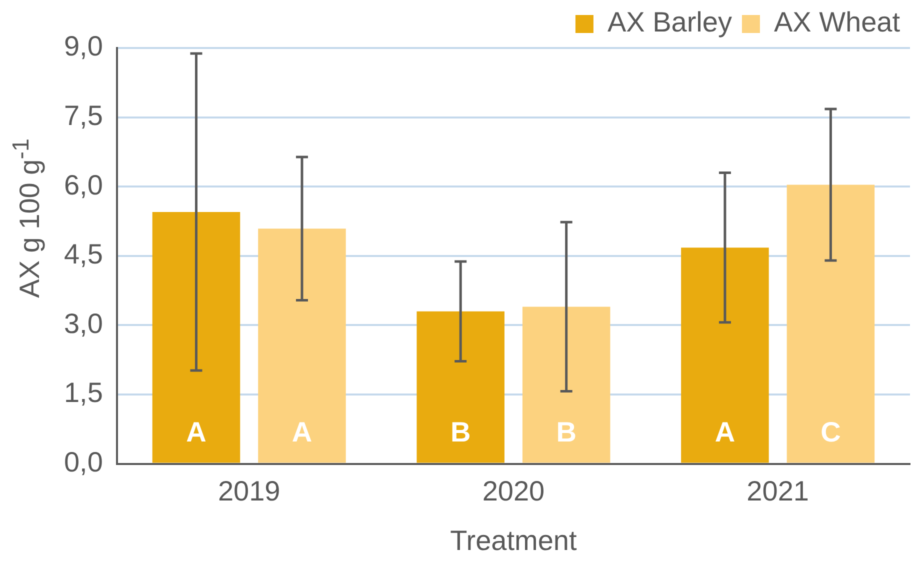  I want to click on y-tick-label: 9,0, so click(83, 46).